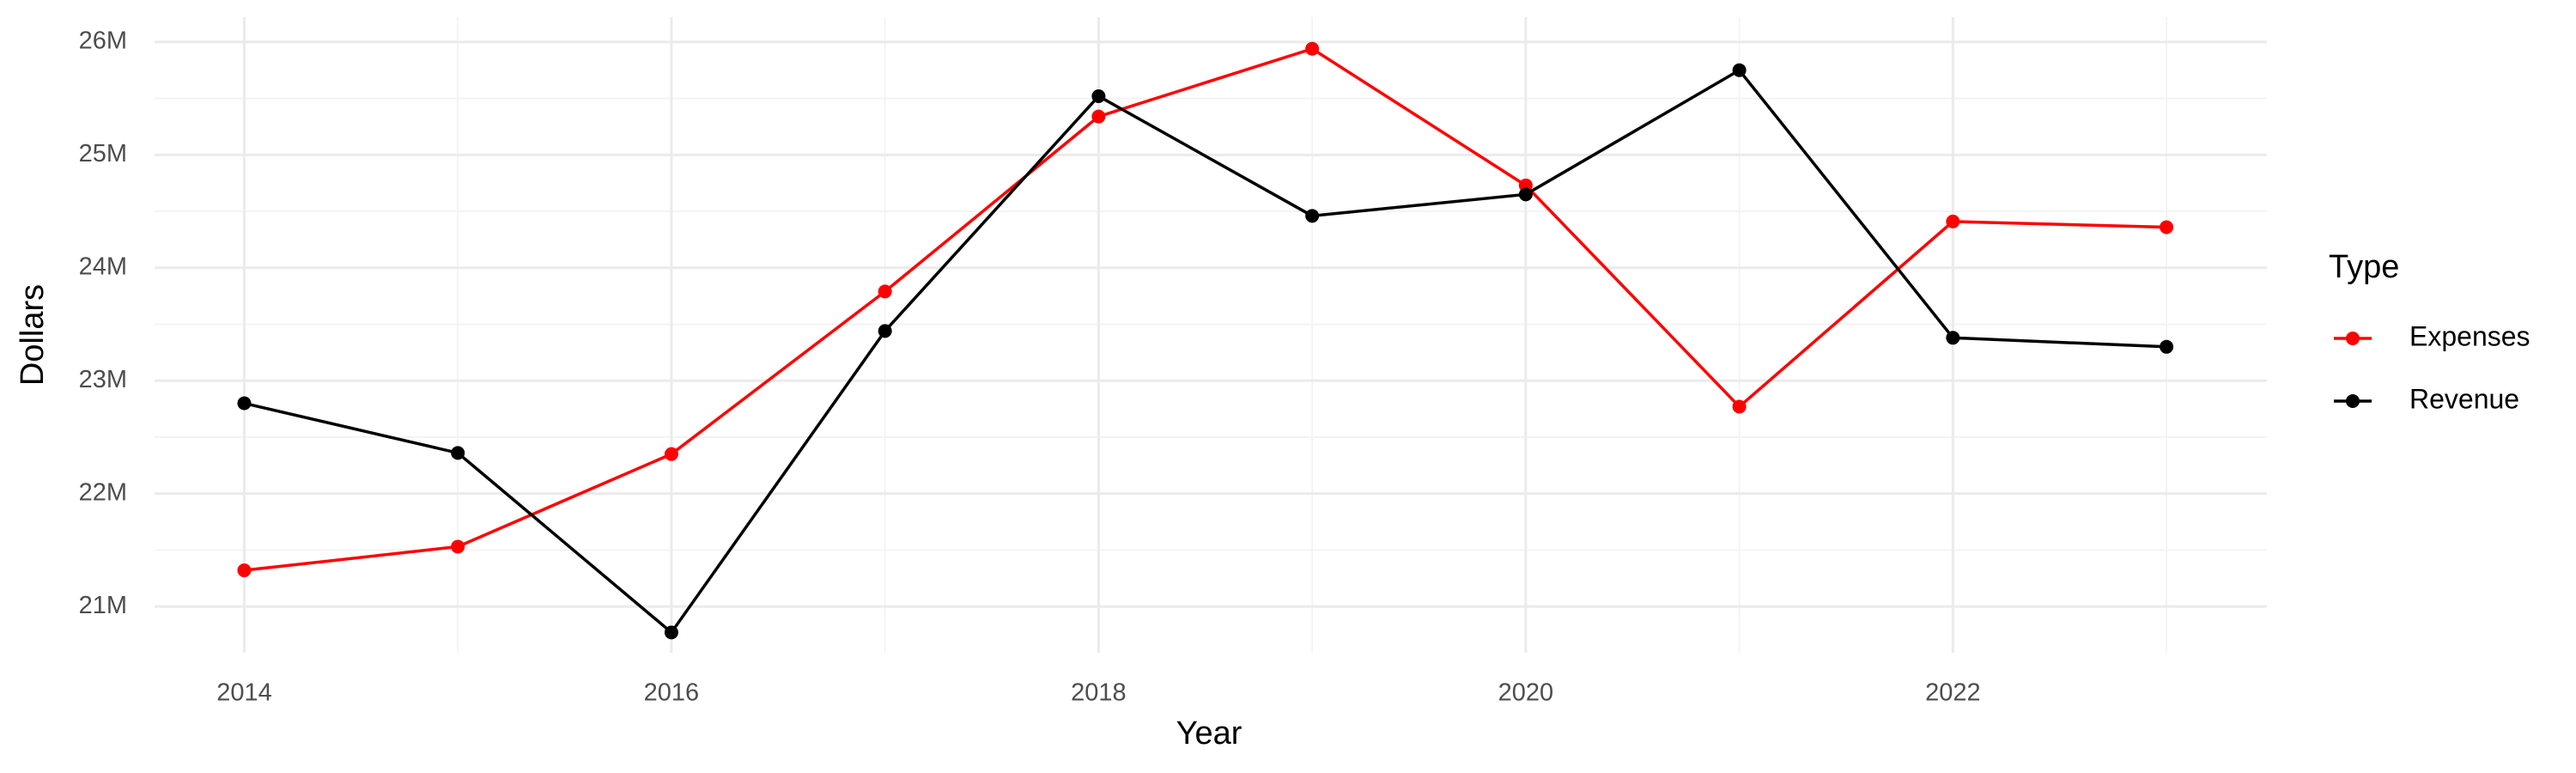 This screenshot has width=2576, height=773. Describe the element at coordinates (244, 693) in the screenshot. I see `x-tick-label: 2014` at that location.